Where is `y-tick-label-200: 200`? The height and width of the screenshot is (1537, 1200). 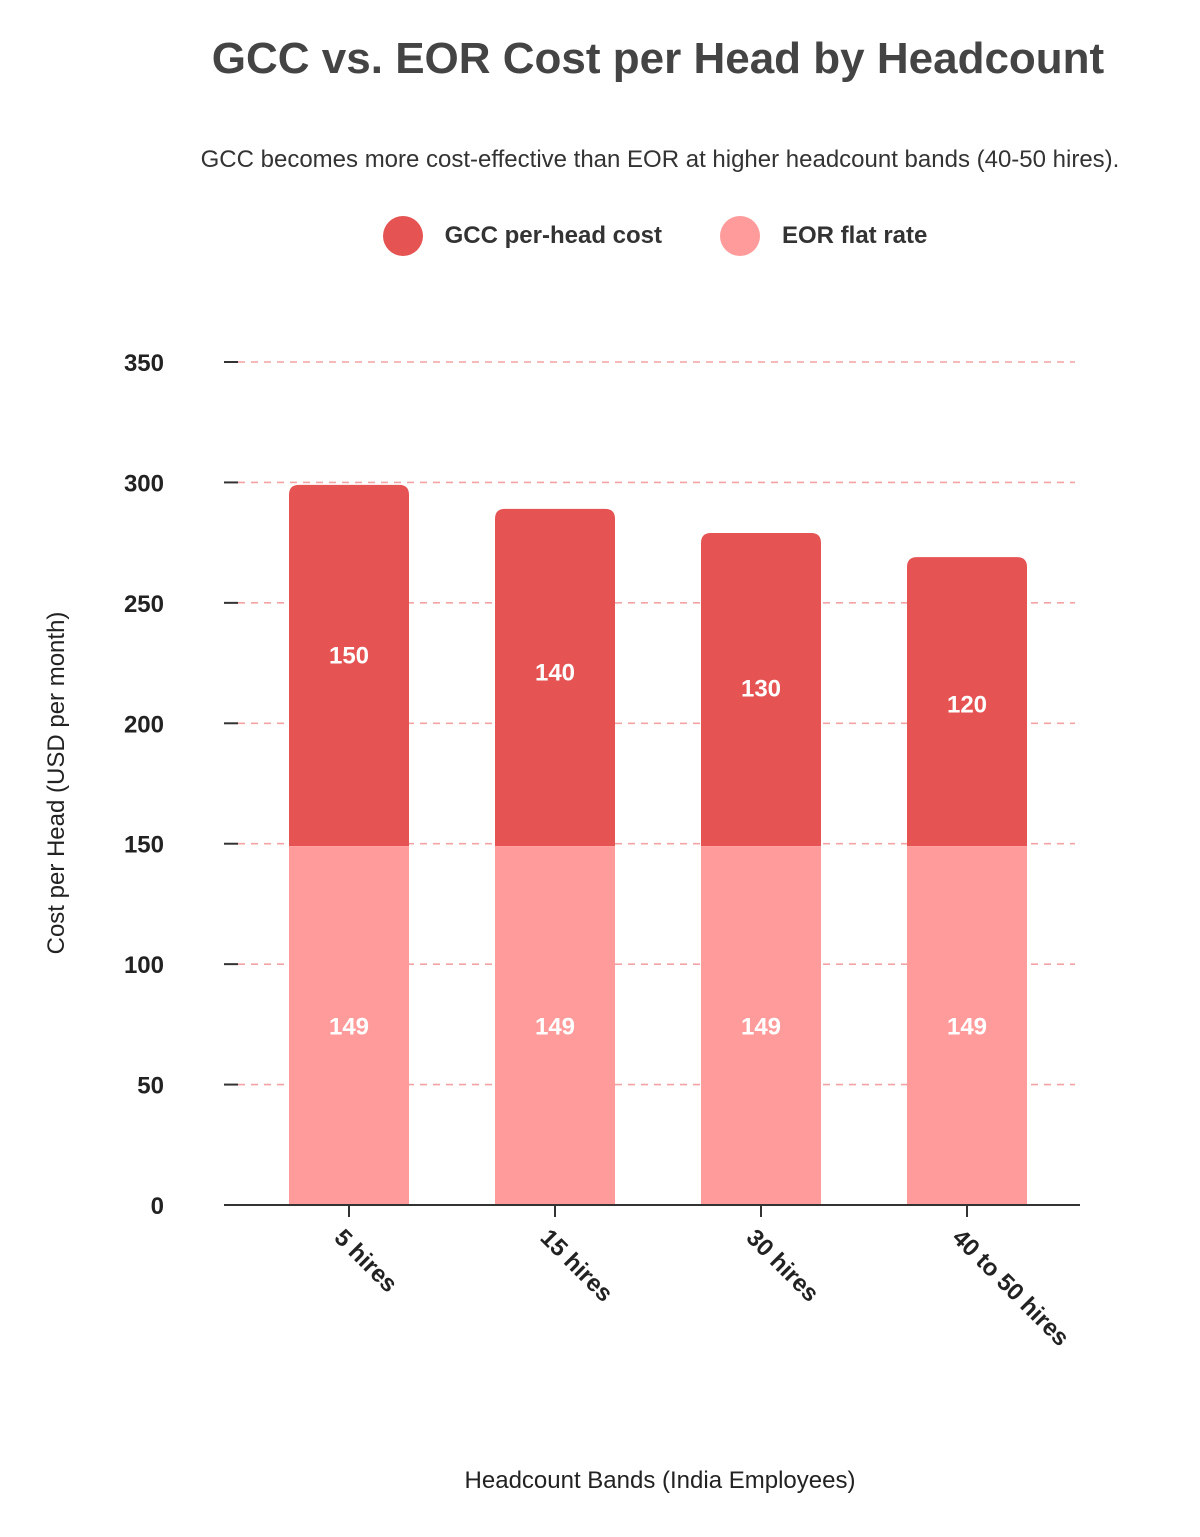 y-tick-label-200: 200 is located at coordinates (144, 724).